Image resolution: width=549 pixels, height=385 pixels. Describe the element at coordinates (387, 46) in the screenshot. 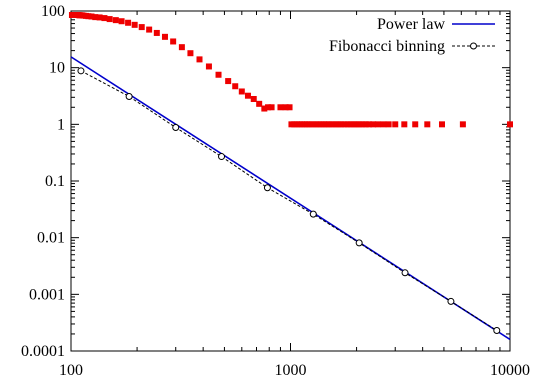

I see `legend-label-fibonacci-binning: Fibonacci binning` at that location.